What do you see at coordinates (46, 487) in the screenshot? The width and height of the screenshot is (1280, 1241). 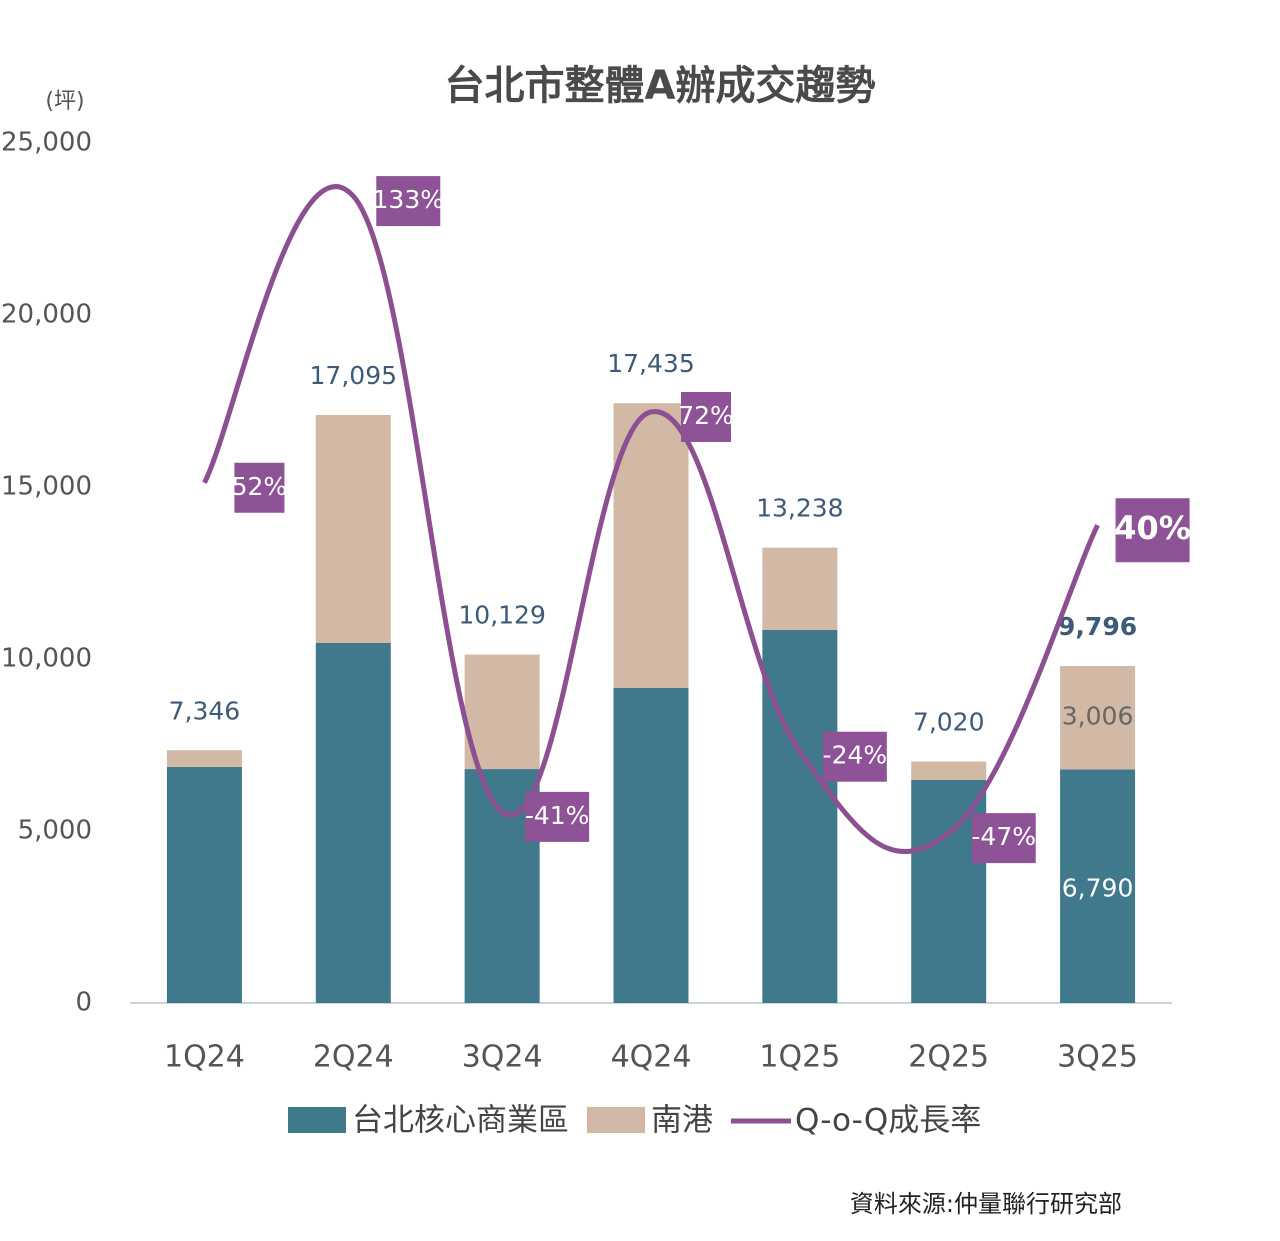 I see `y-tick-label: 15,000` at bounding box center [46, 487].